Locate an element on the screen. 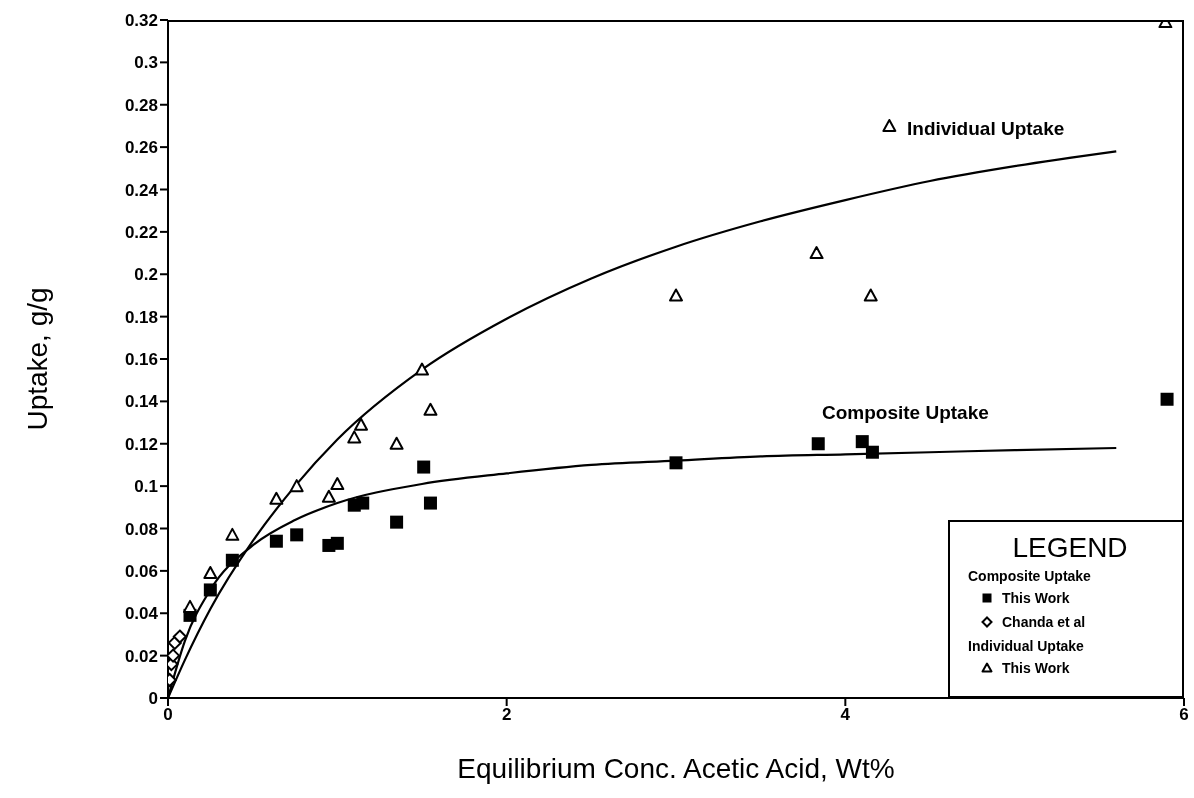 This screenshot has width=1194, height=798. y-tick-label: 0 is located at coordinates (153, 699).